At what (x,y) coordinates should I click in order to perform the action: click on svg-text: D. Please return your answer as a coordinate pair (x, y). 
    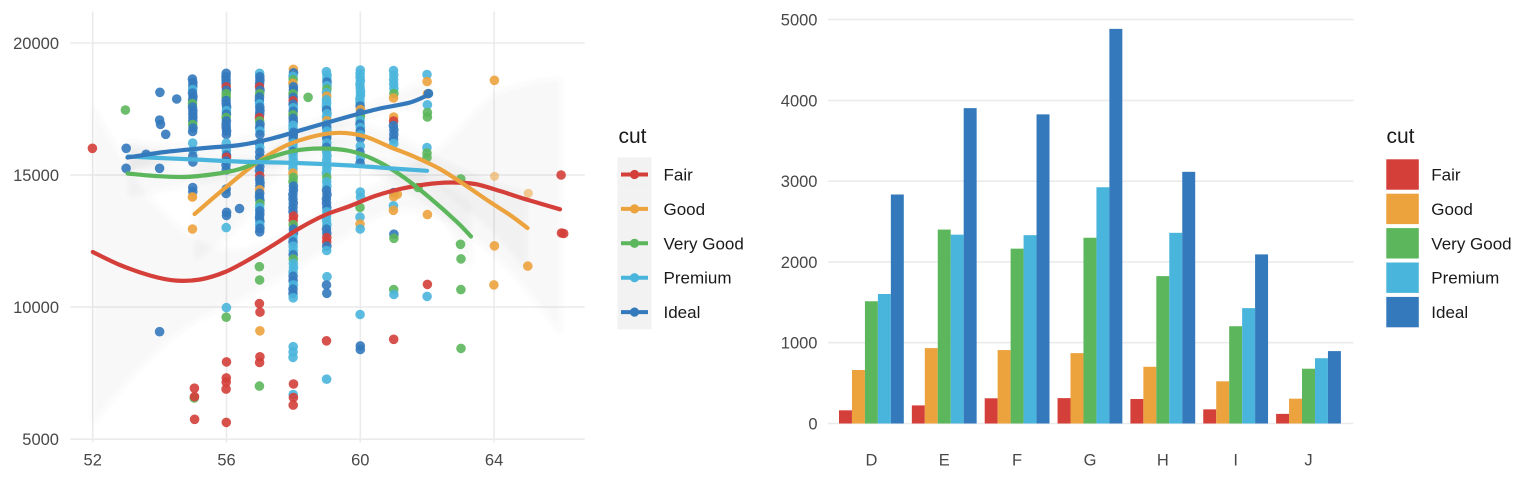
    Looking at the image, I should click on (871, 461).